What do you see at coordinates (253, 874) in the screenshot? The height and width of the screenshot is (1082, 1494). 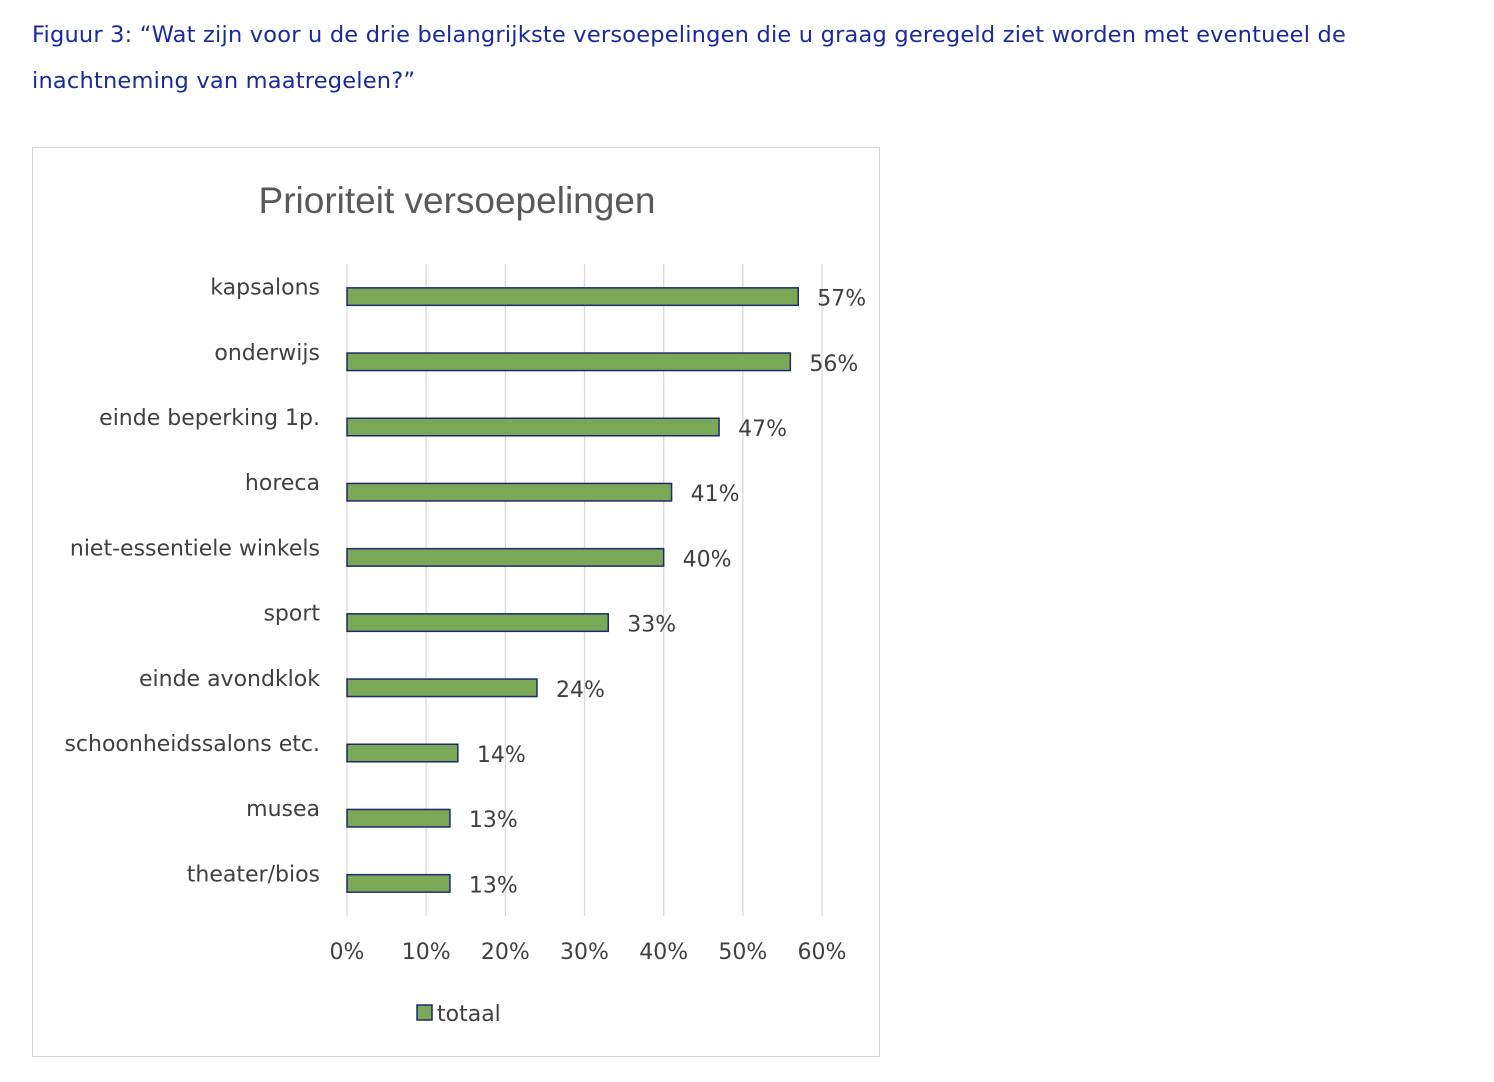 I see `category-label: theater/bios` at bounding box center [253, 874].